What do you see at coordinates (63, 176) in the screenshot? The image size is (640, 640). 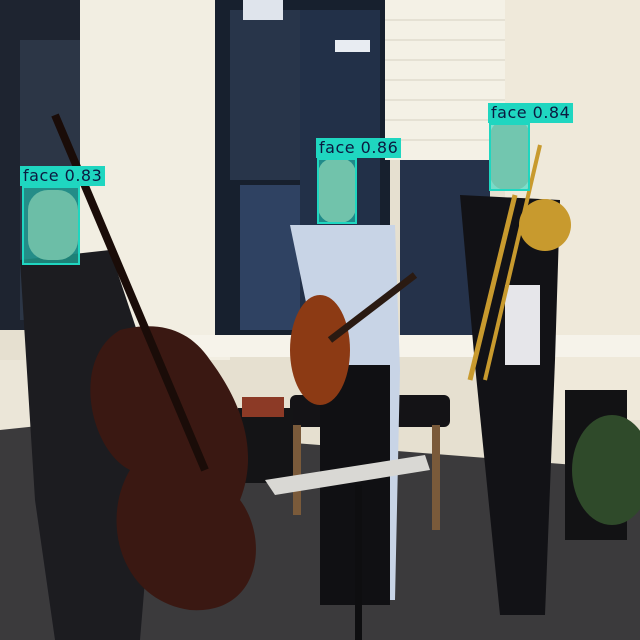 I see `detection-label: face 0.83` at bounding box center [63, 176].